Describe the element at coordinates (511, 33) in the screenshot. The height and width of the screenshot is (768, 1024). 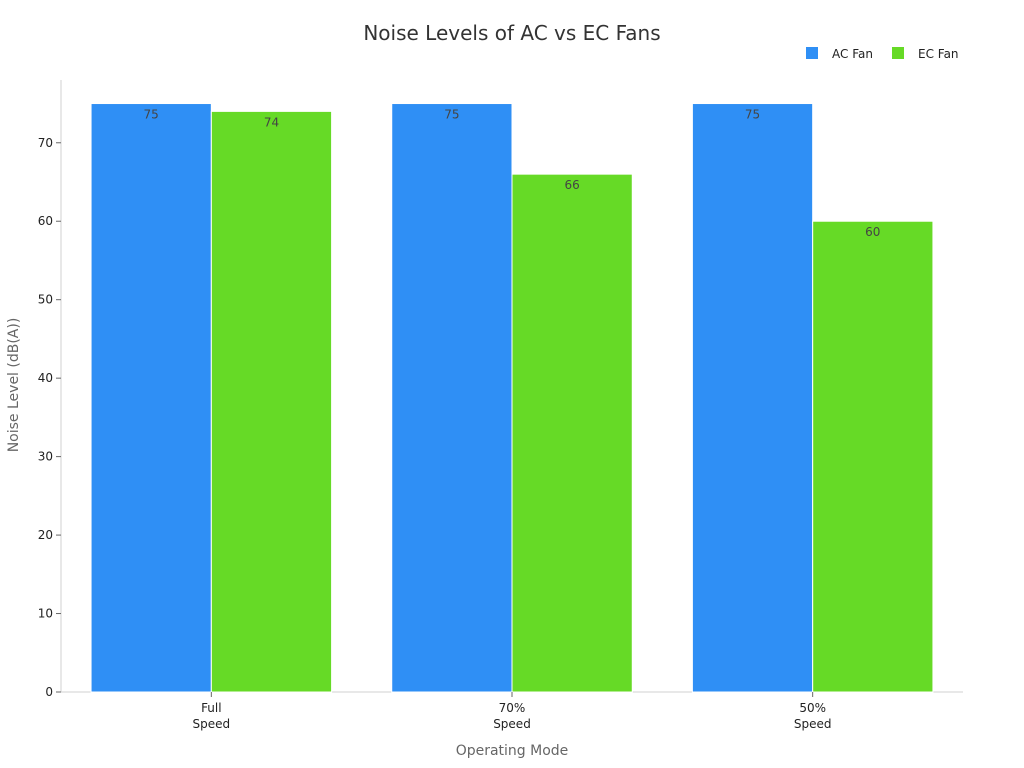
I see `chart-title: Noise Levels of AC vs EC Fans` at that location.